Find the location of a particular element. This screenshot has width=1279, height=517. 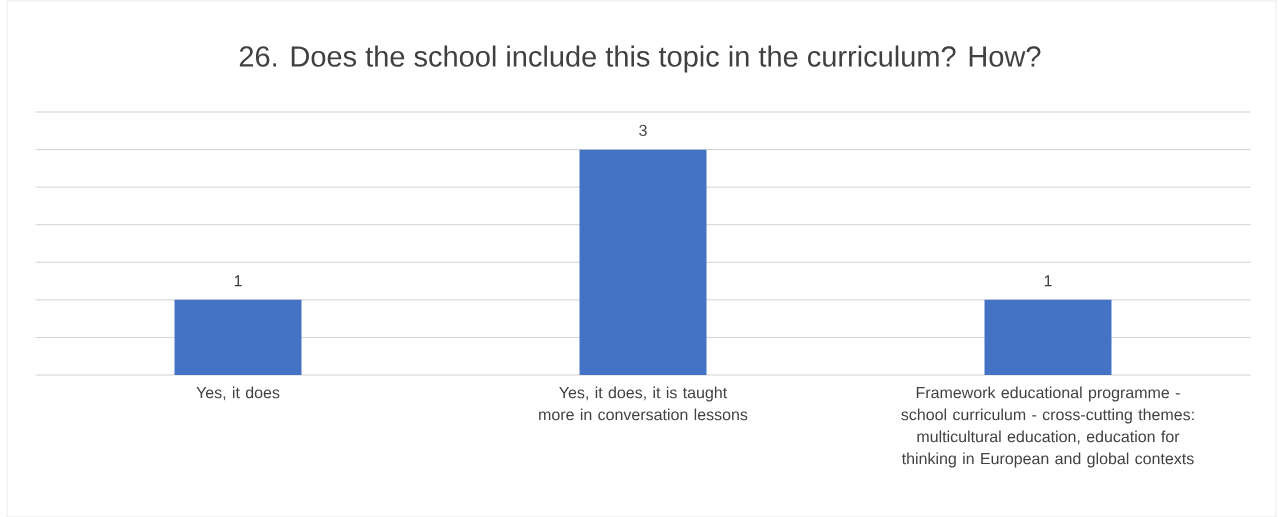

chart-title: 26. Does the school include this topic in the curriculum? How? is located at coordinates (640, 59).